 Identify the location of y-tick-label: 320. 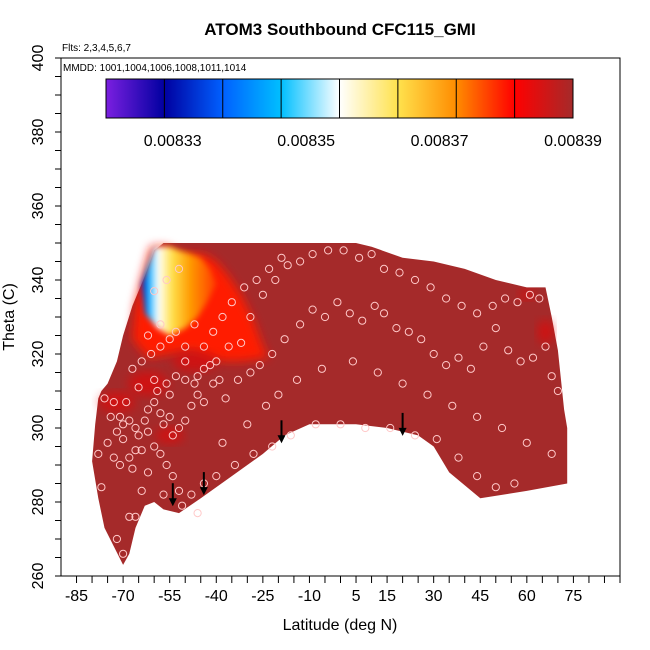
(38, 354).